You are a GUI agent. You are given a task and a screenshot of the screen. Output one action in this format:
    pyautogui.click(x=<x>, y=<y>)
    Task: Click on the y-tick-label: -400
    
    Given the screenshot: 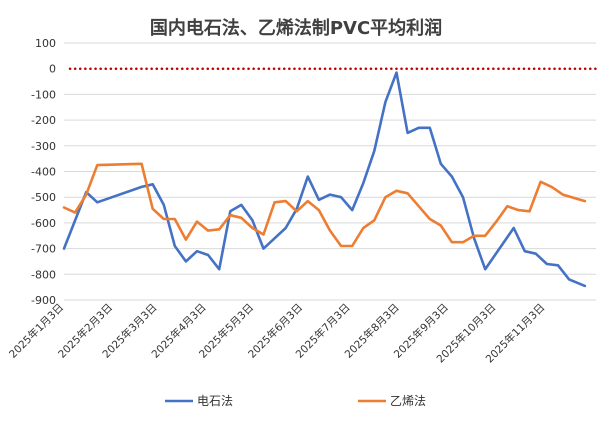 What is the action you would take?
    pyautogui.click(x=43, y=172)
    